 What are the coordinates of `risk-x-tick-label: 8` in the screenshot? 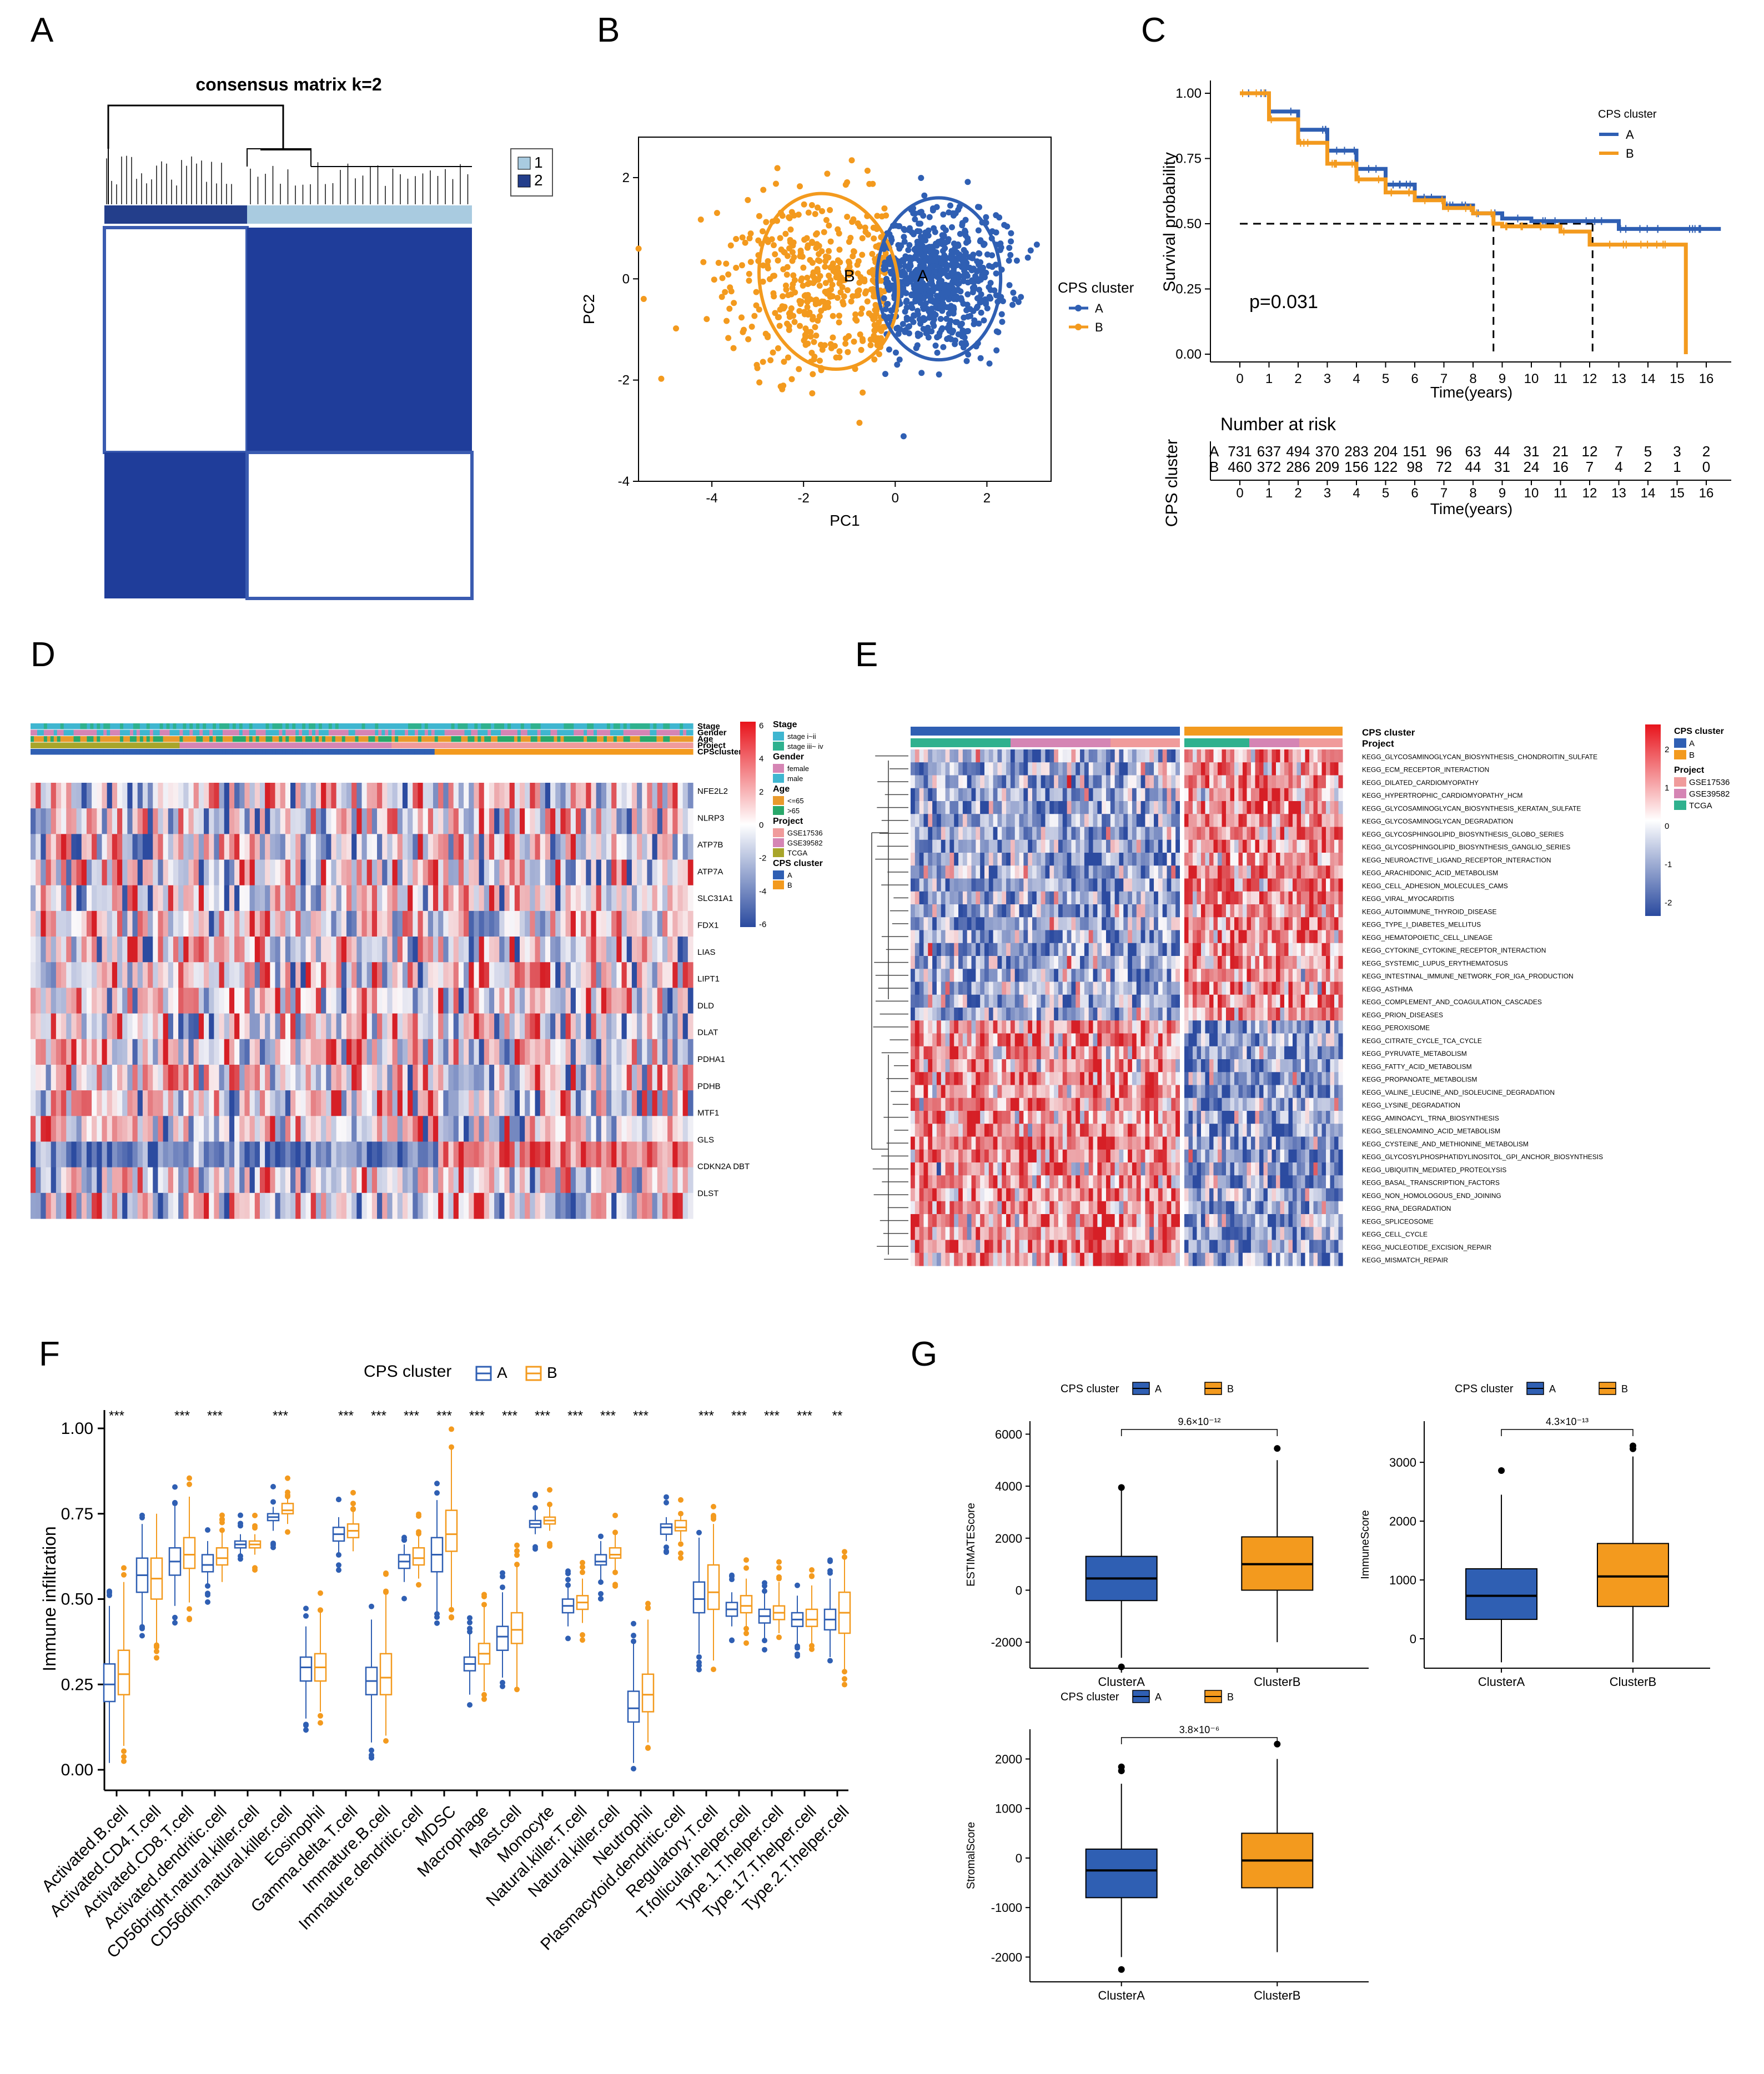 It's located at (1472, 493).